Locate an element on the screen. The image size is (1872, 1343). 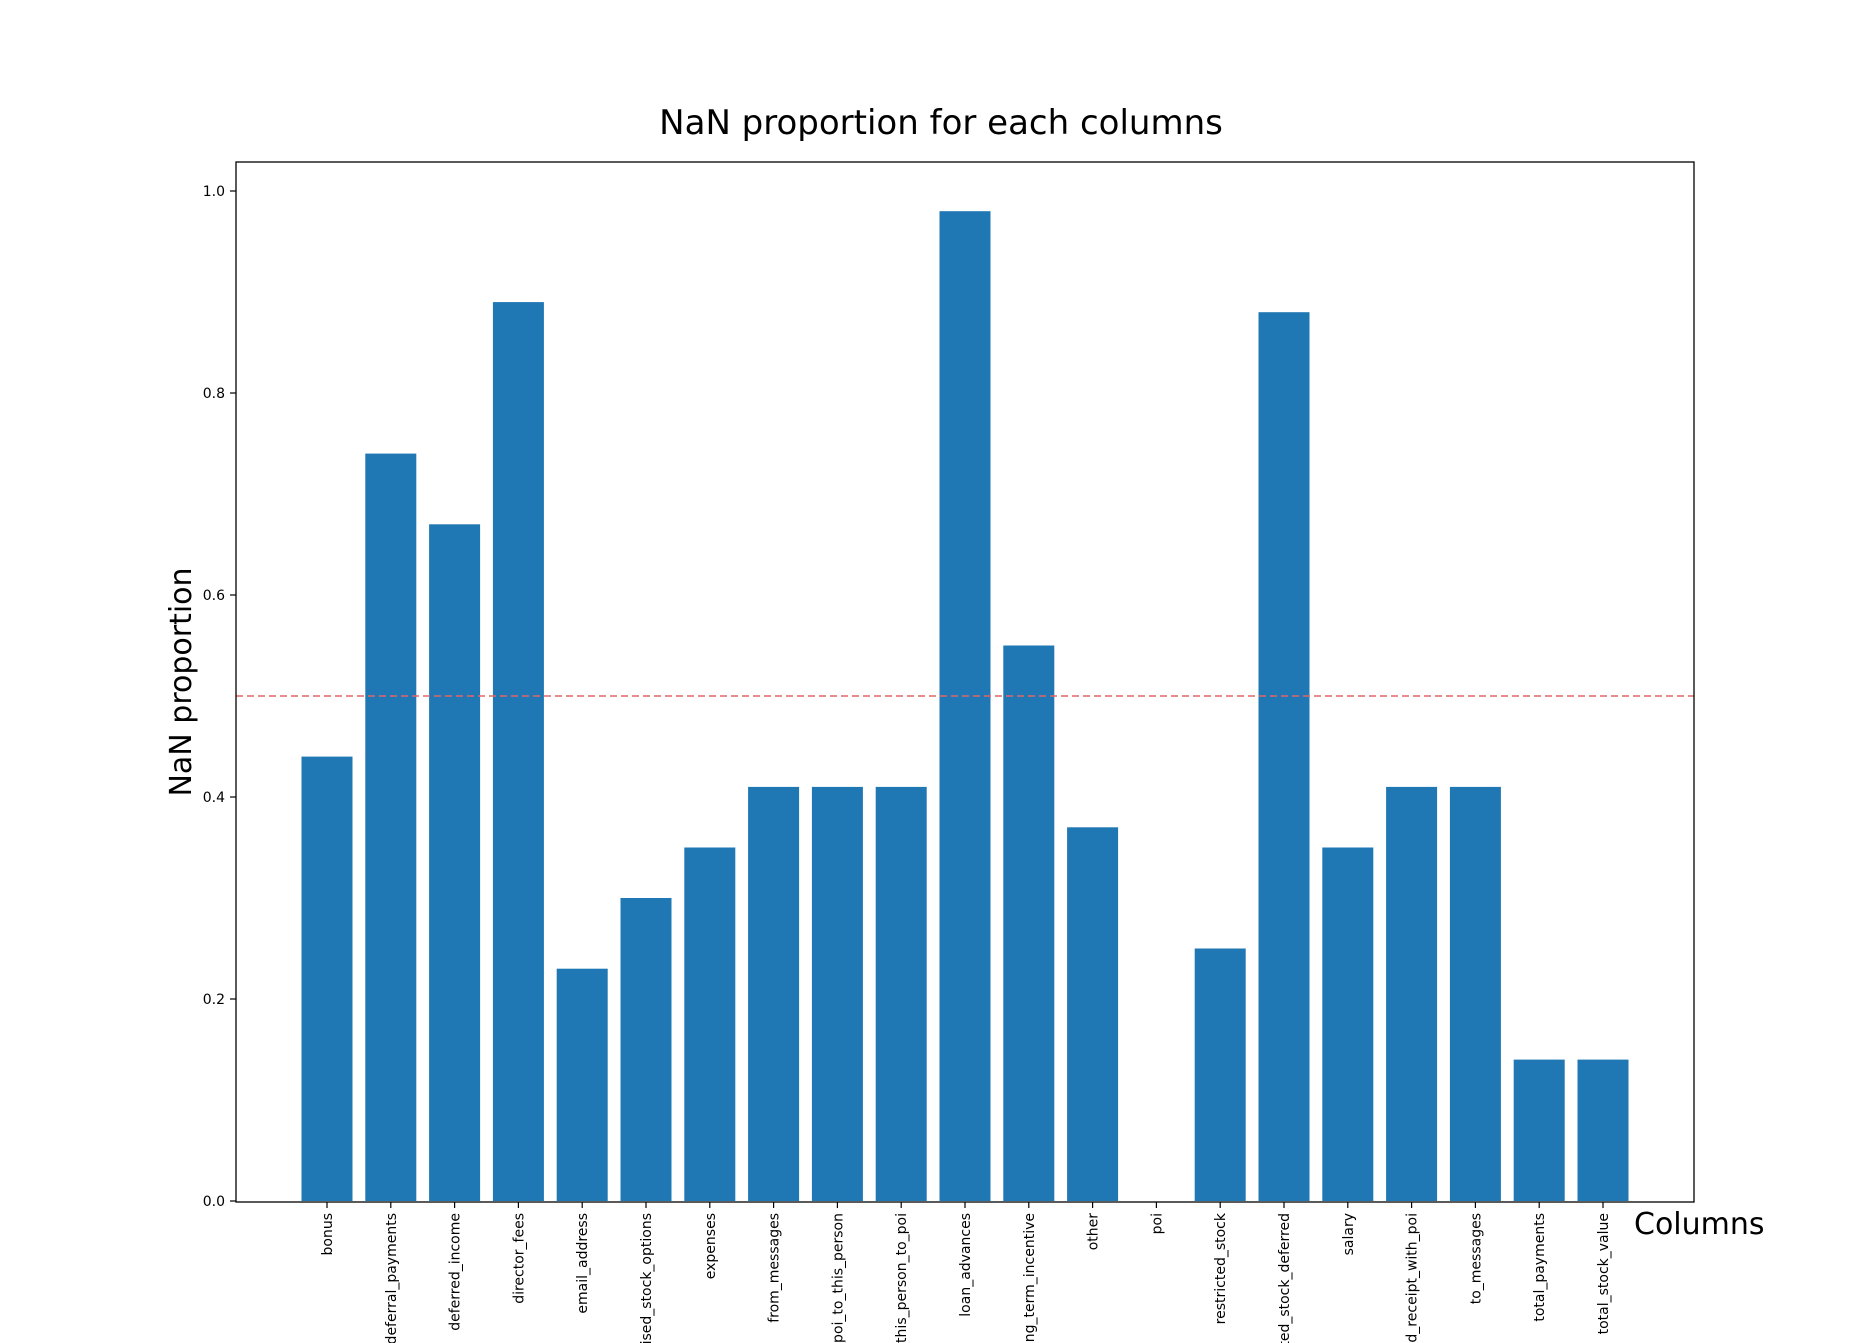
bar-deferral_payments is located at coordinates (391, 827).